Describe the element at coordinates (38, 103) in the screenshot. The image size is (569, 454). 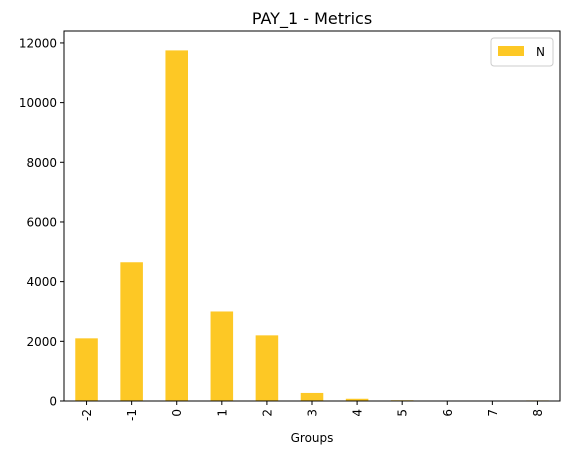
I see `y-tick-label: 10000` at that location.